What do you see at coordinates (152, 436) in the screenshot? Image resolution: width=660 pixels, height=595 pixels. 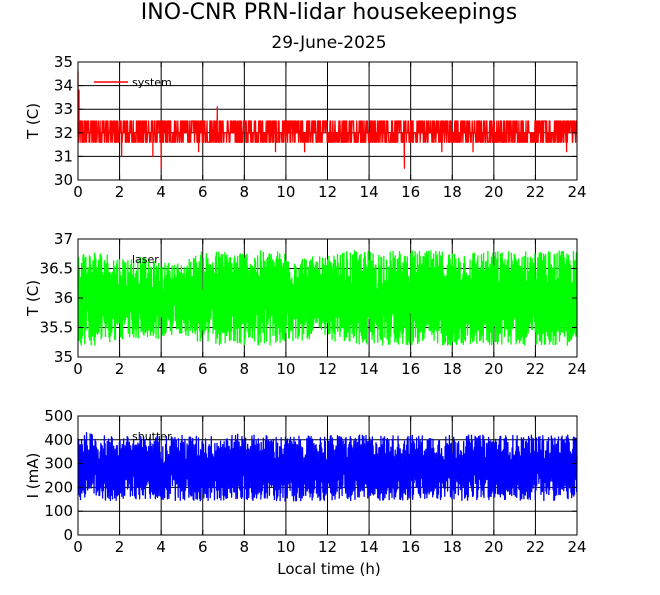 I see `legend-label: shutter` at bounding box center [152, 436].